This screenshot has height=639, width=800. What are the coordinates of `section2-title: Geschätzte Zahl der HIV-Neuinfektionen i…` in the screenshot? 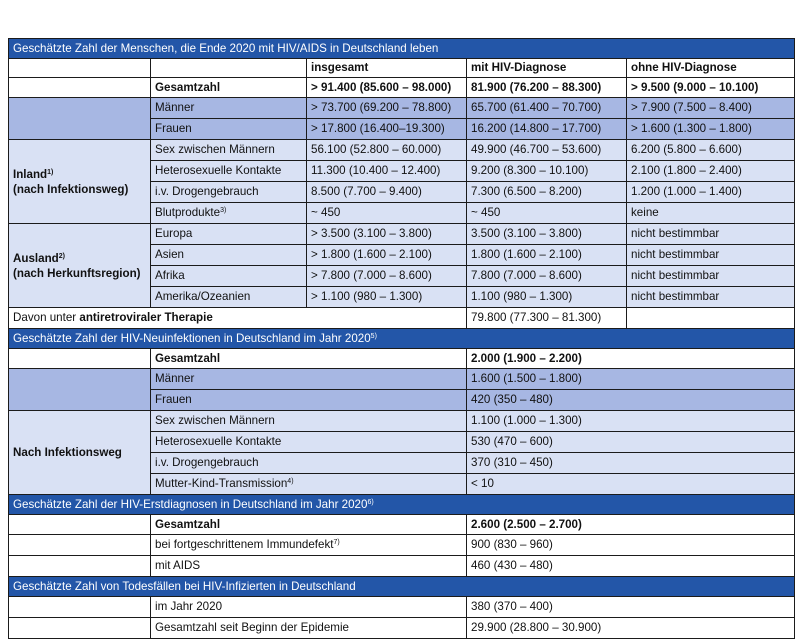 It's located at (401, 338).